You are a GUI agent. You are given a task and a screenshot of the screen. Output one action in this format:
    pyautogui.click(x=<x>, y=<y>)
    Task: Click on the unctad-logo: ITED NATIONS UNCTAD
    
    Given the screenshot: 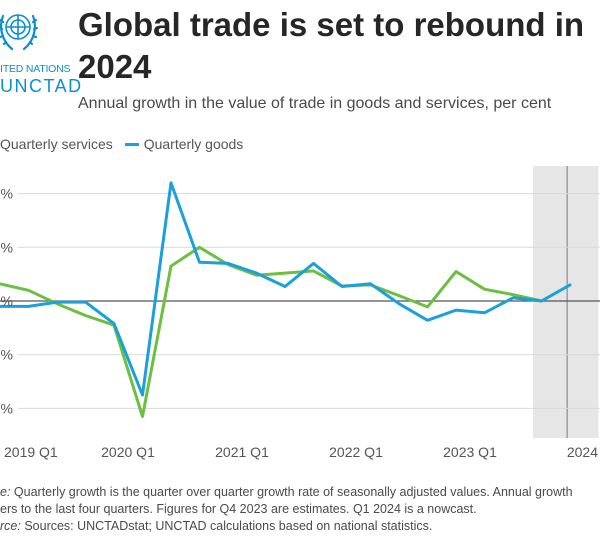 What is the action you would take?
    pyautogui.click(x=40, y=54)
    